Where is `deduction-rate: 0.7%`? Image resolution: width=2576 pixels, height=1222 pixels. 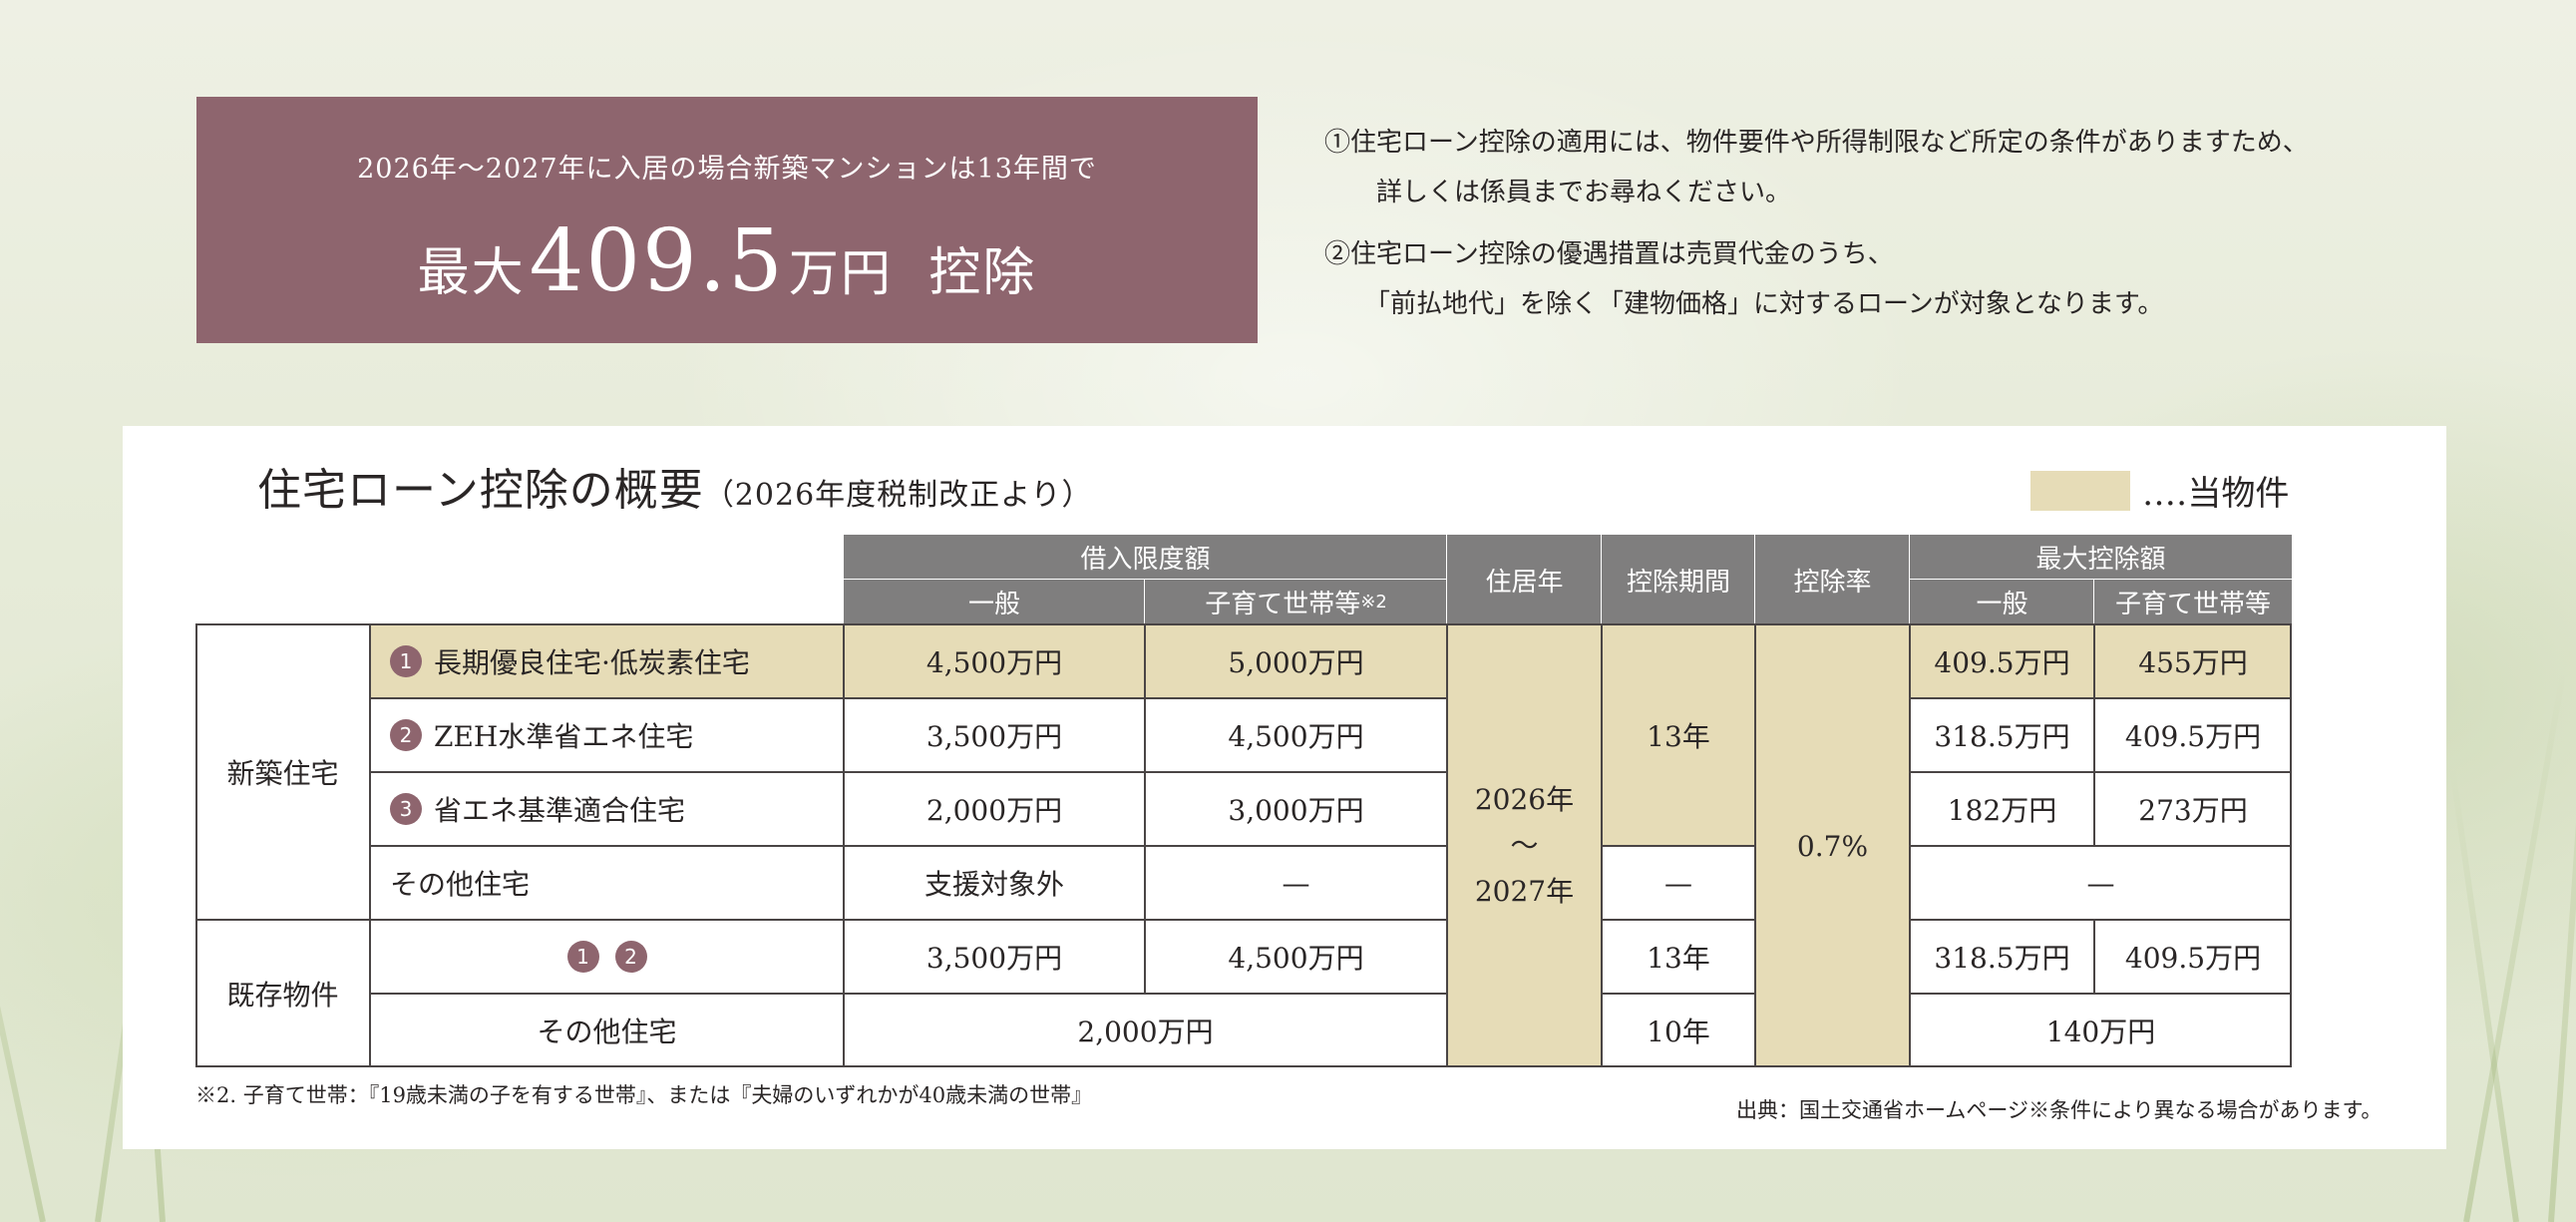 deduction-rate: 0.7% is located at coordinates (1832, 846).